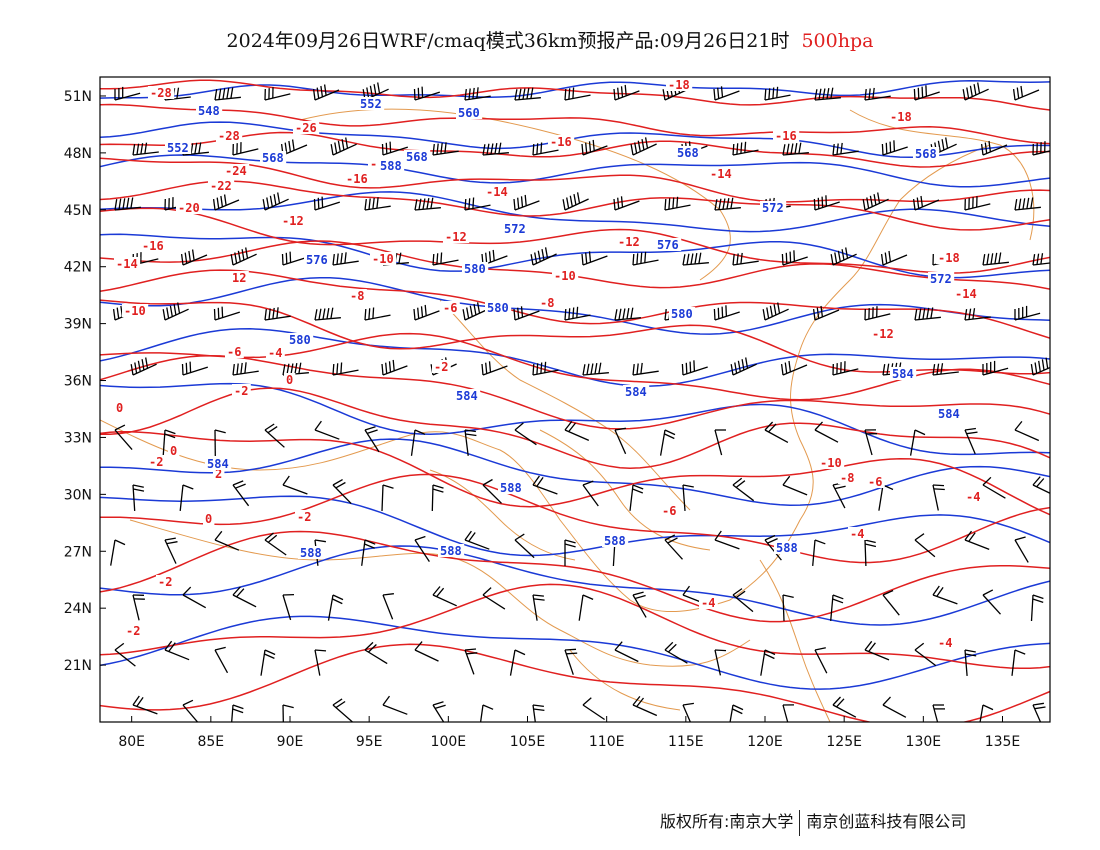 This screenshot has width=1100, height=850. Describe the element at coordinates (508, 41) in the screenshot. I see `title-main: 2024年09月26日WRF/cmaq模式36km预报产品:09月26日21时` at that location.